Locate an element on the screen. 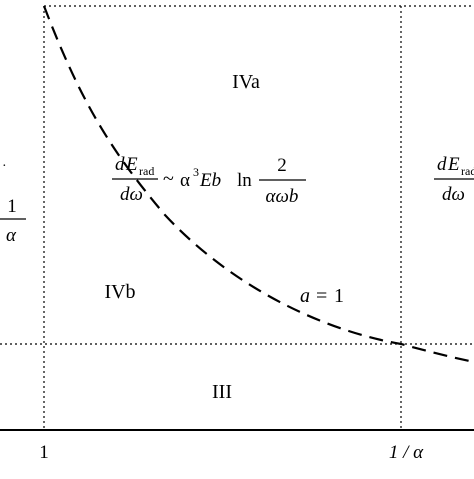 This screenshot has height=479, width=474. region-label-iva: IVa is located at coordinates (246, 82).